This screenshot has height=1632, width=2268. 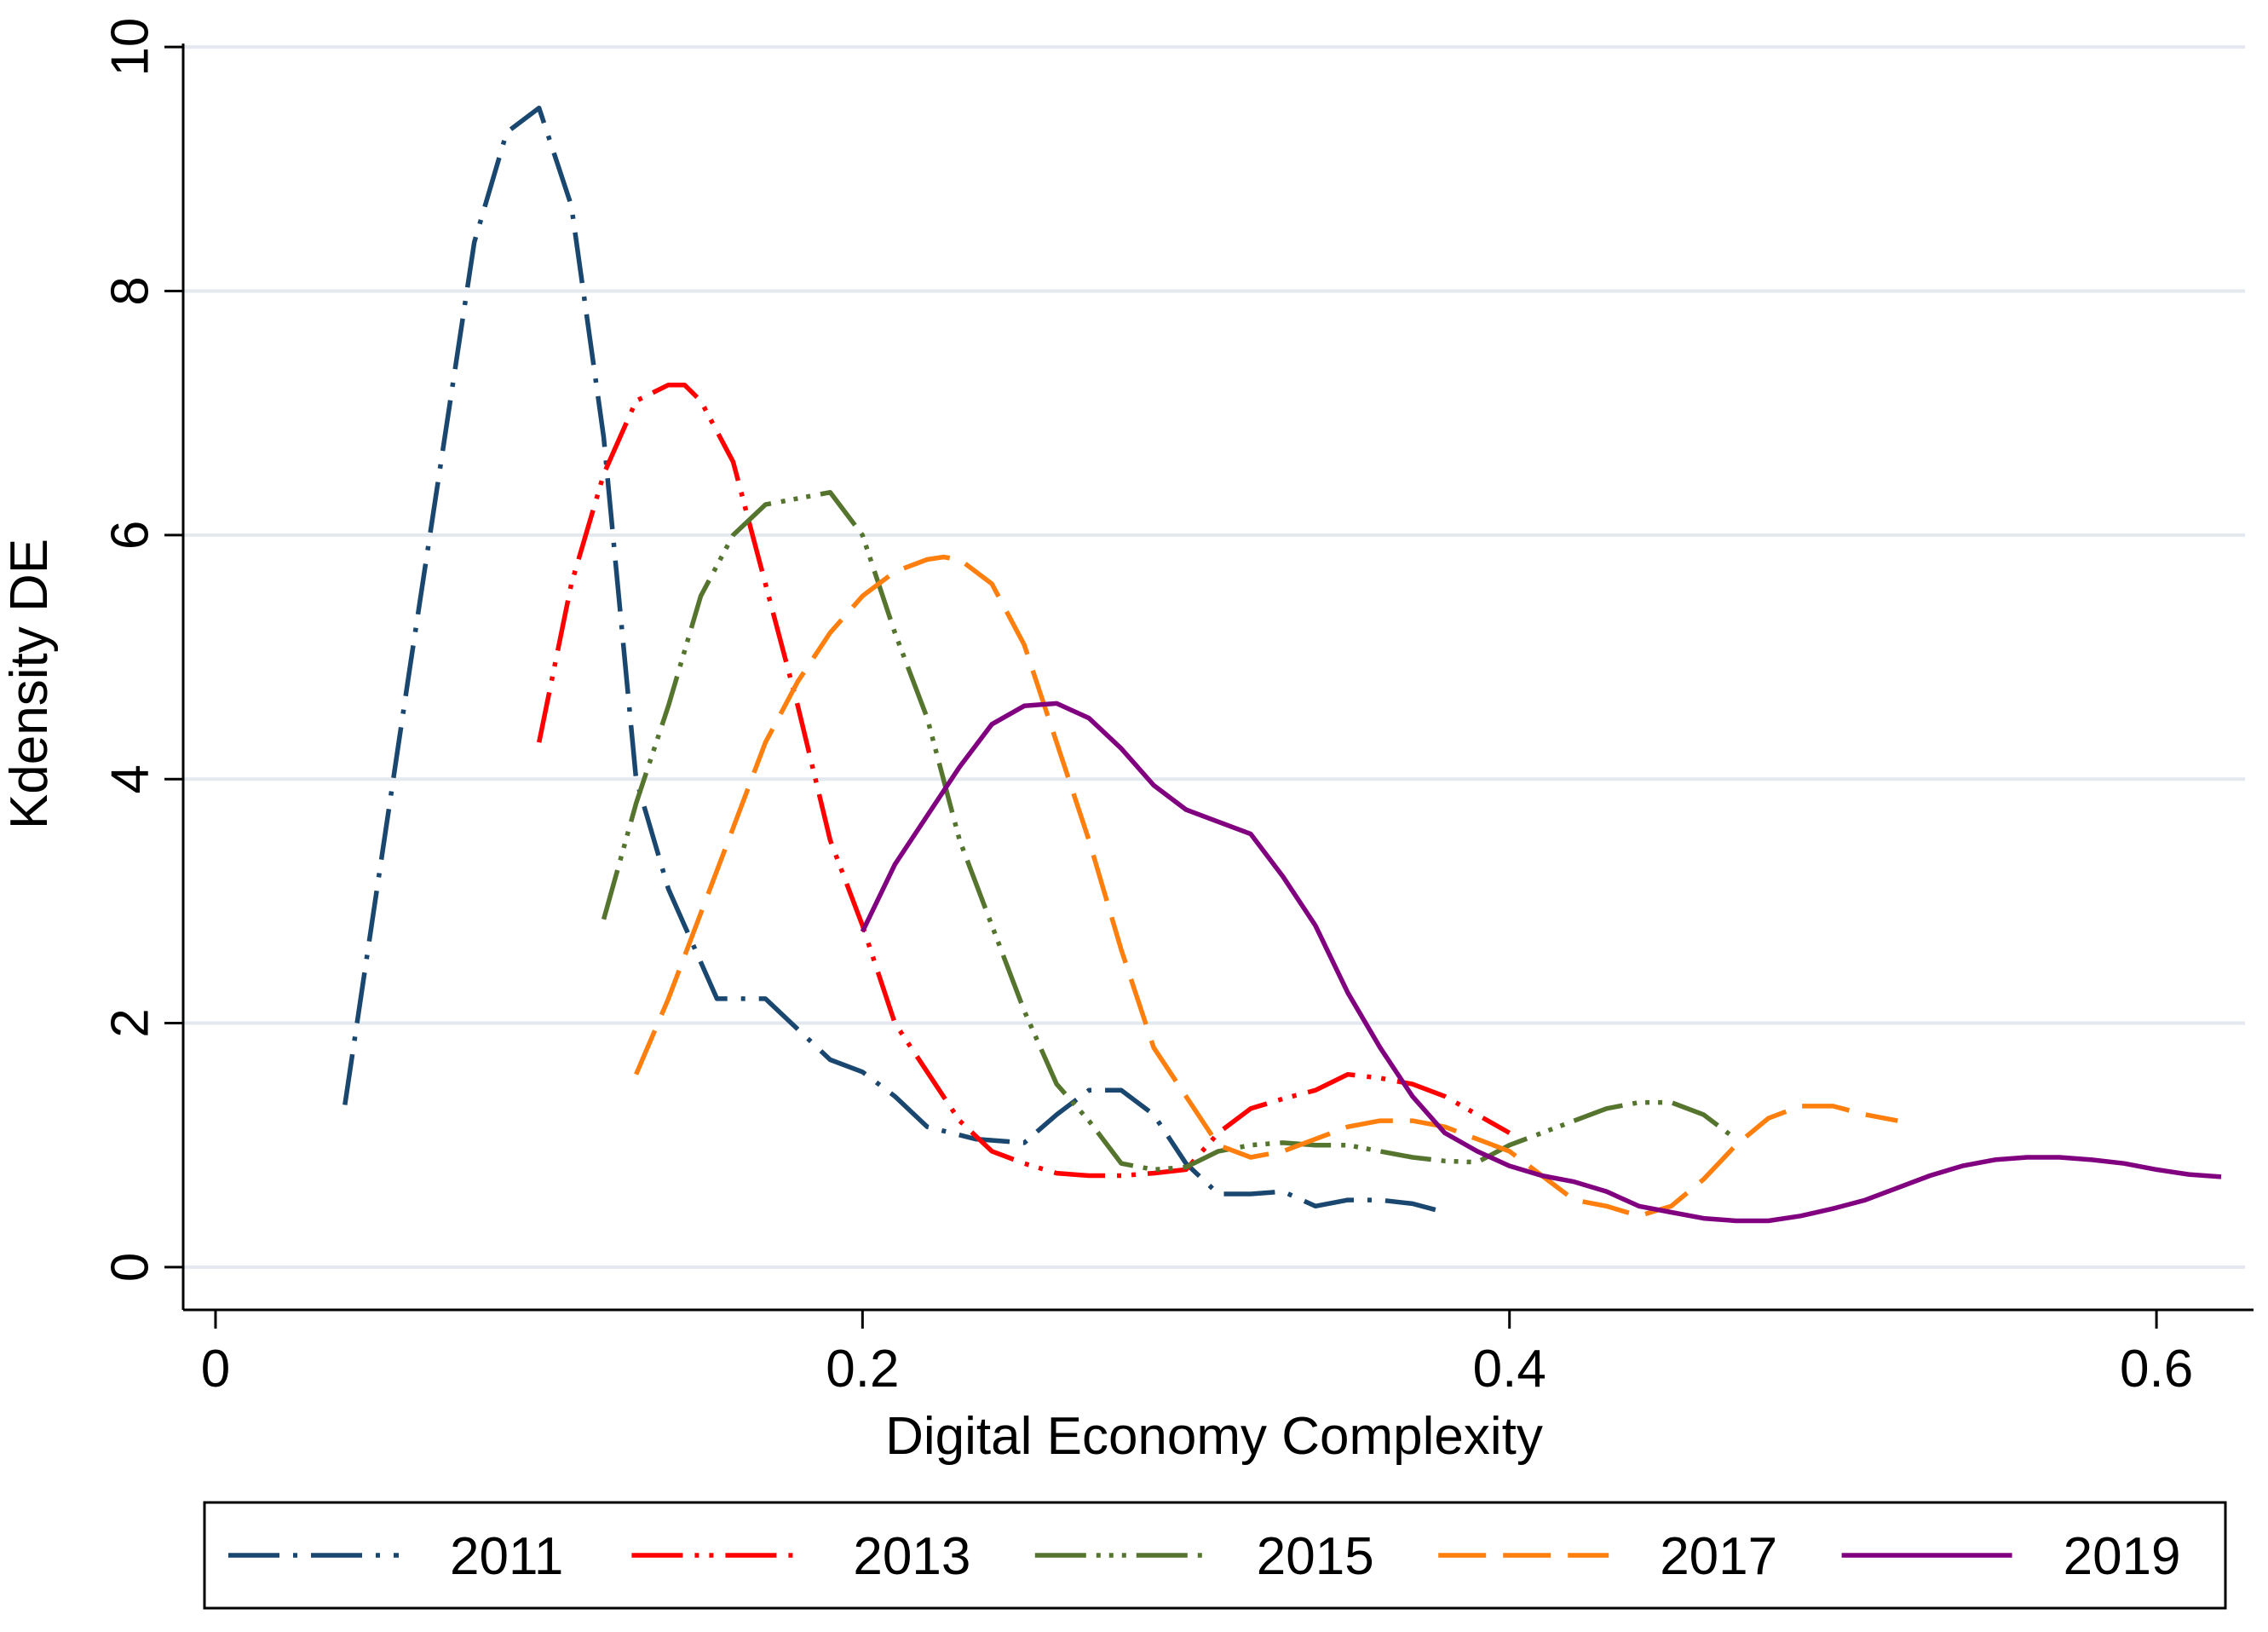 I want to click on y-axis-title: Kdensity DE, so click(x=29, y=684).